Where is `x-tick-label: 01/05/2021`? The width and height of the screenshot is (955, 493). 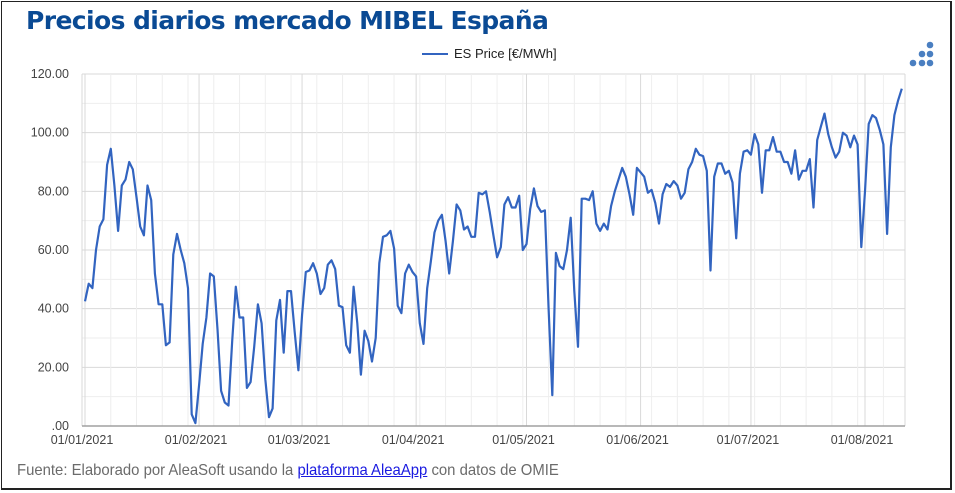
x-tick-label: 01/05/2021 is located at coordinates (523, 440).